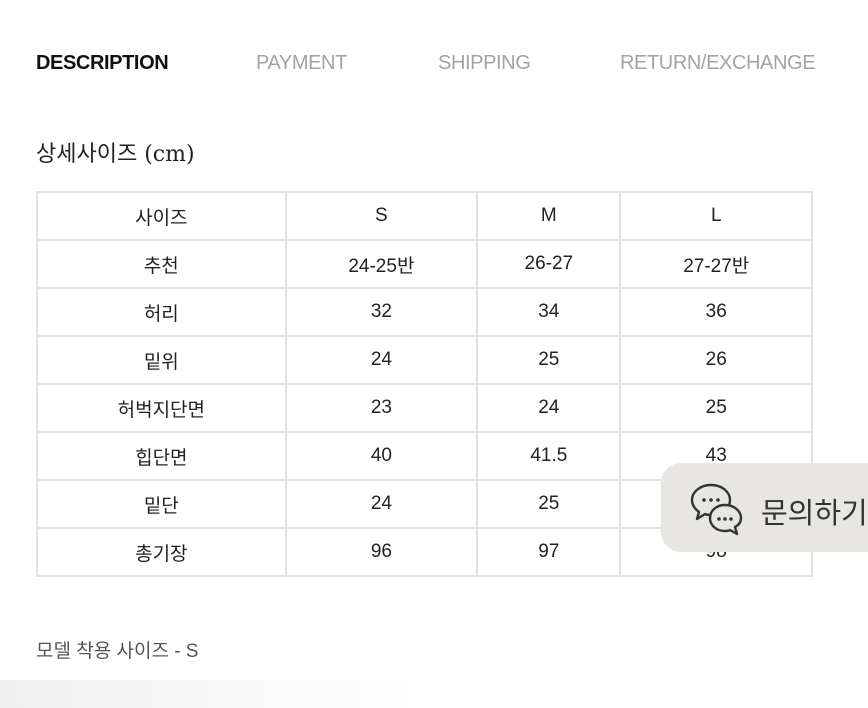 This screenshot has height=708, width=868. Describe the element at coordinates (381, 552) in the screenshot. I see `table-cell: 96` at that location.